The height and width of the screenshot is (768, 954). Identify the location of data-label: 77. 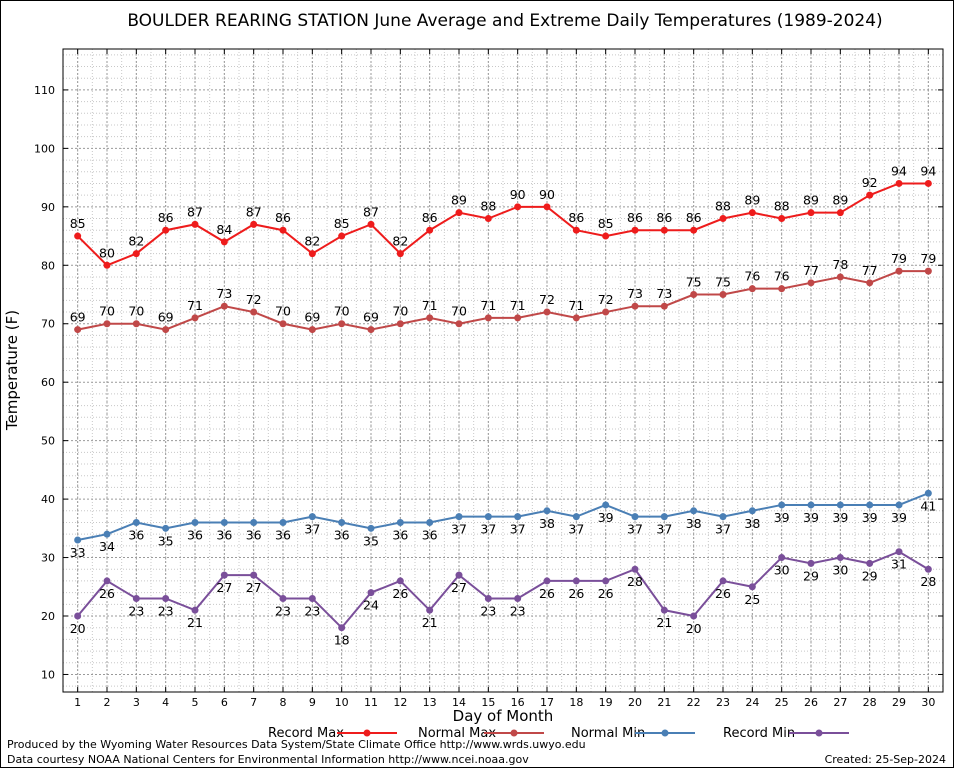
(870, 270).